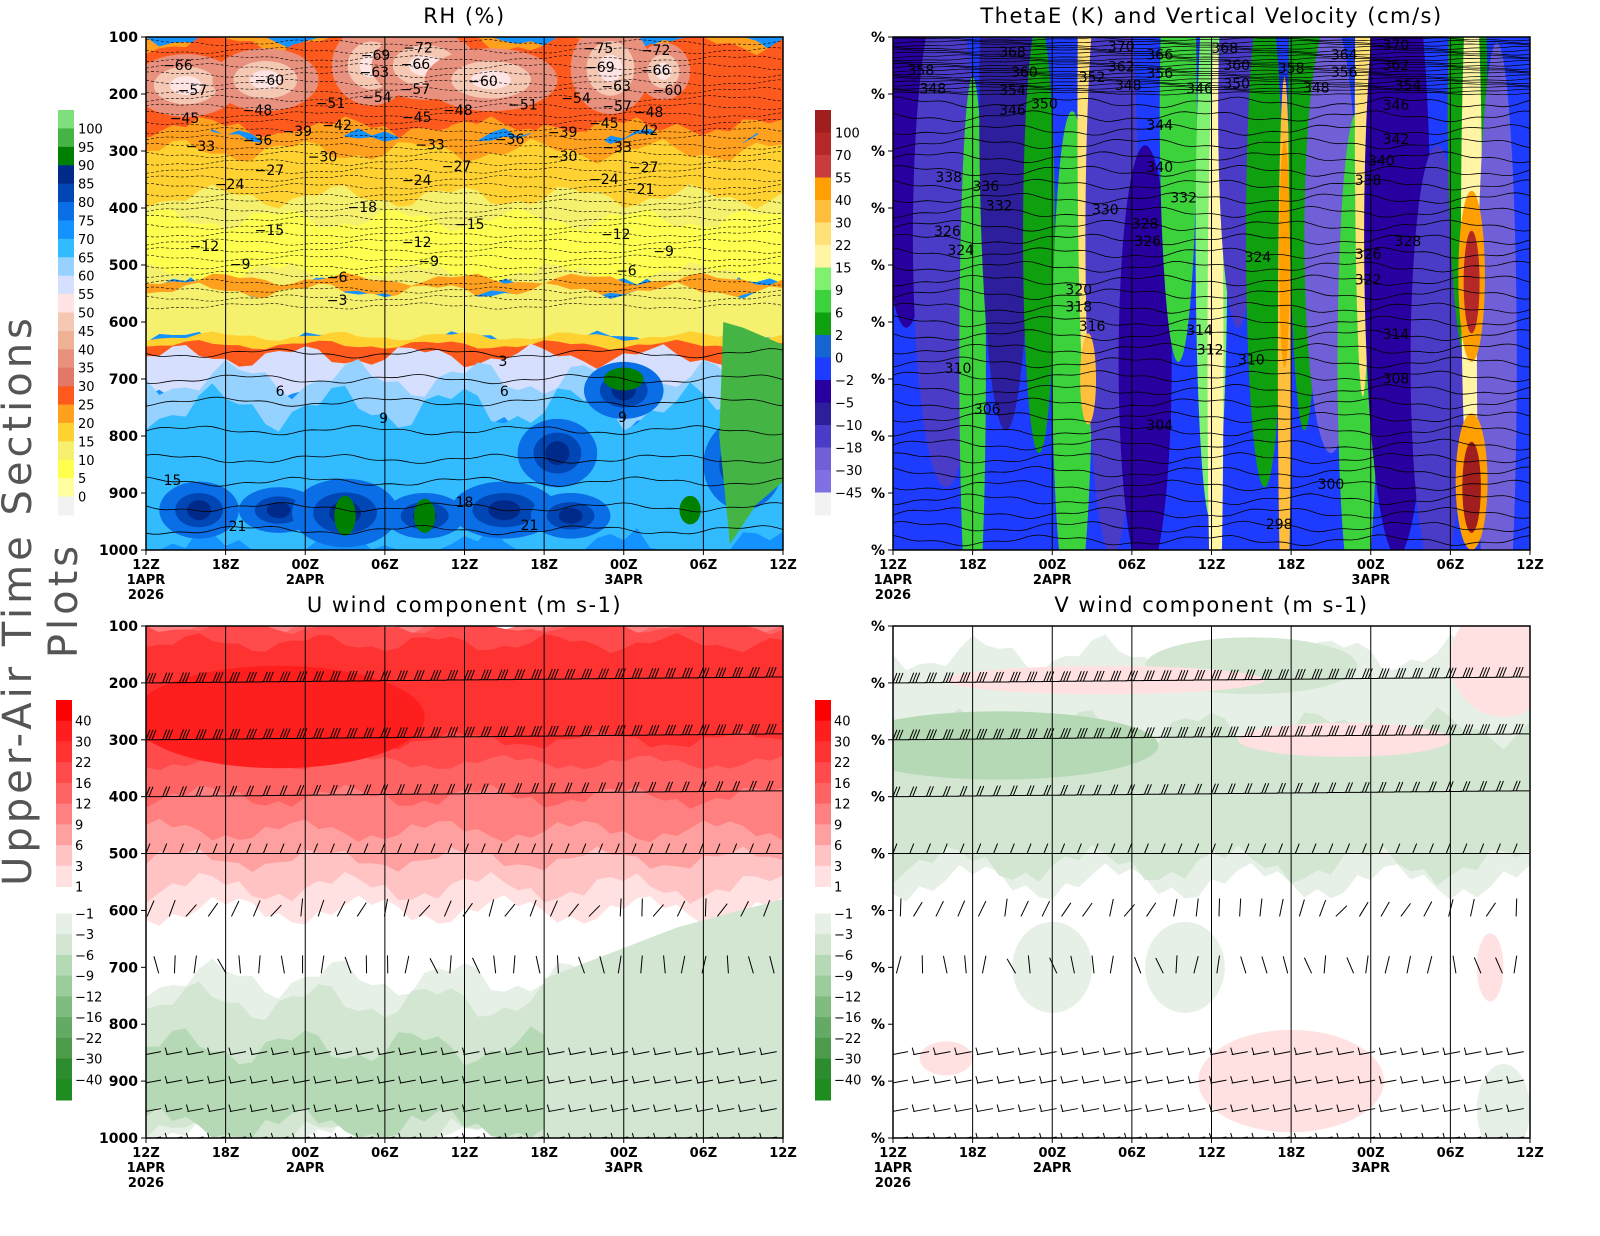 This screenshot has height=1236, width=1600. I want to click on contour-label: −30, so click(563, 157).